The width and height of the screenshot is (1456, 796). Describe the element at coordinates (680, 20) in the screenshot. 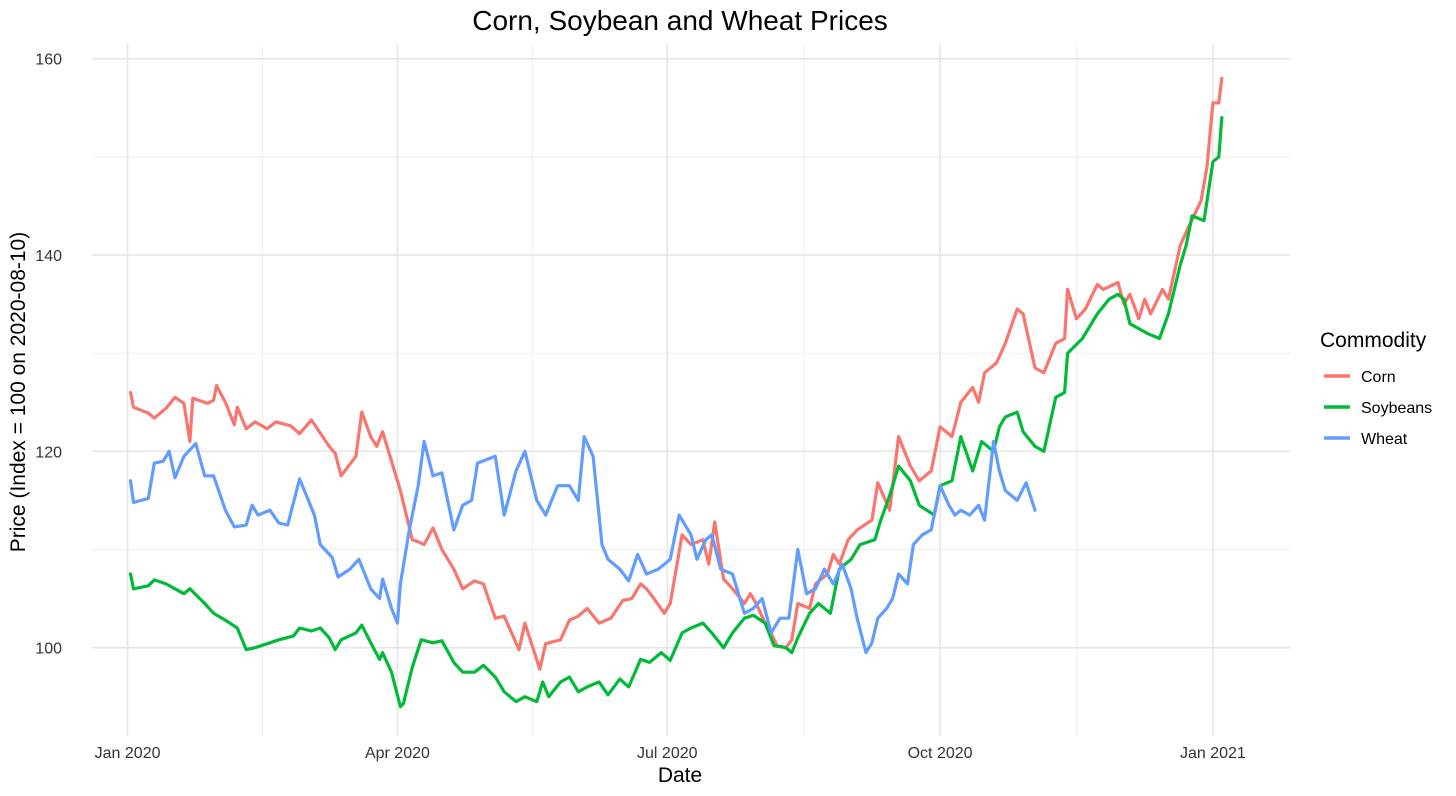

I see `chart-title: Corn, Soybean and Wheat Prices` at that location.